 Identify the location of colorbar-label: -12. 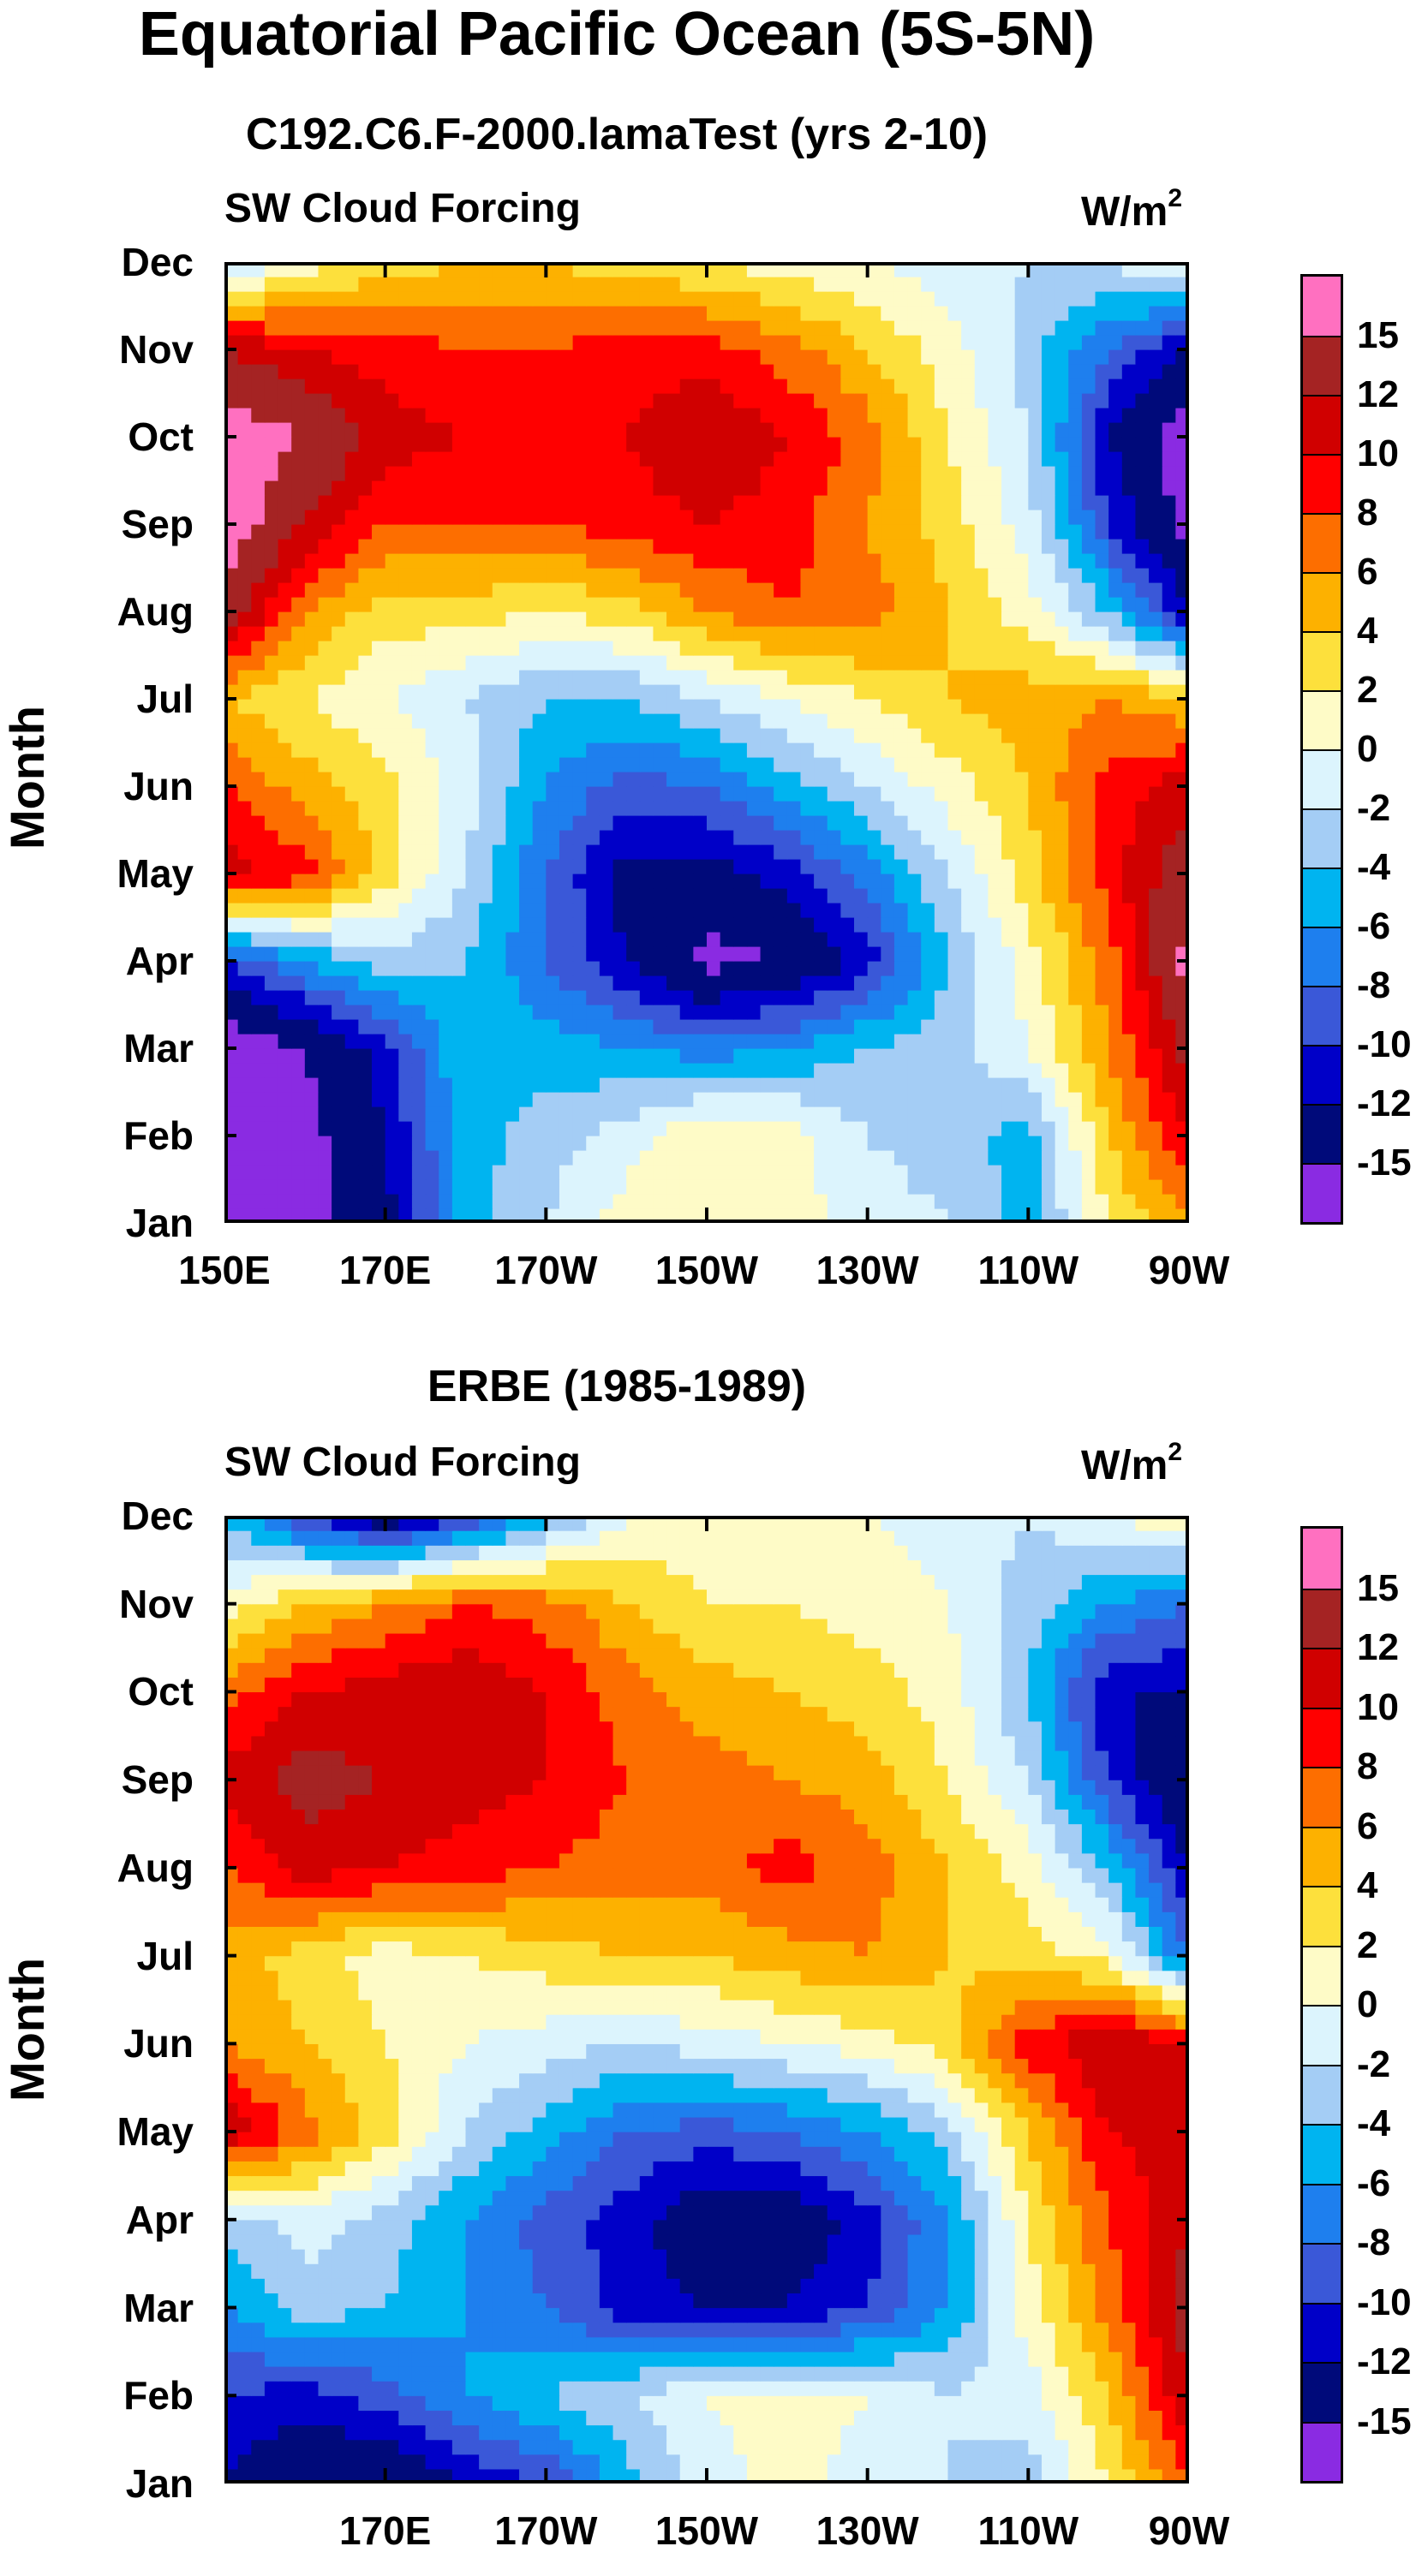
(1385, 1103).